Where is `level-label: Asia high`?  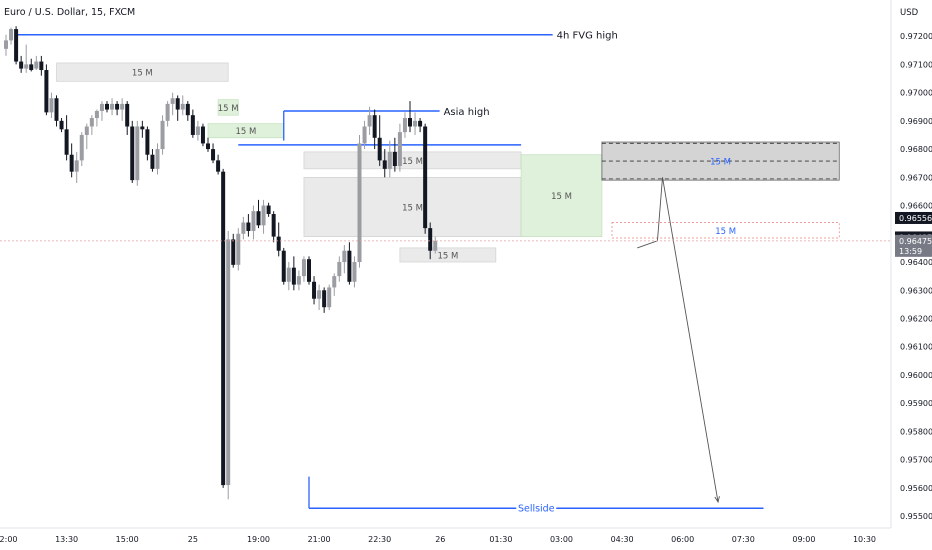
level-label: Asia high is located at coordinates (467, 112).